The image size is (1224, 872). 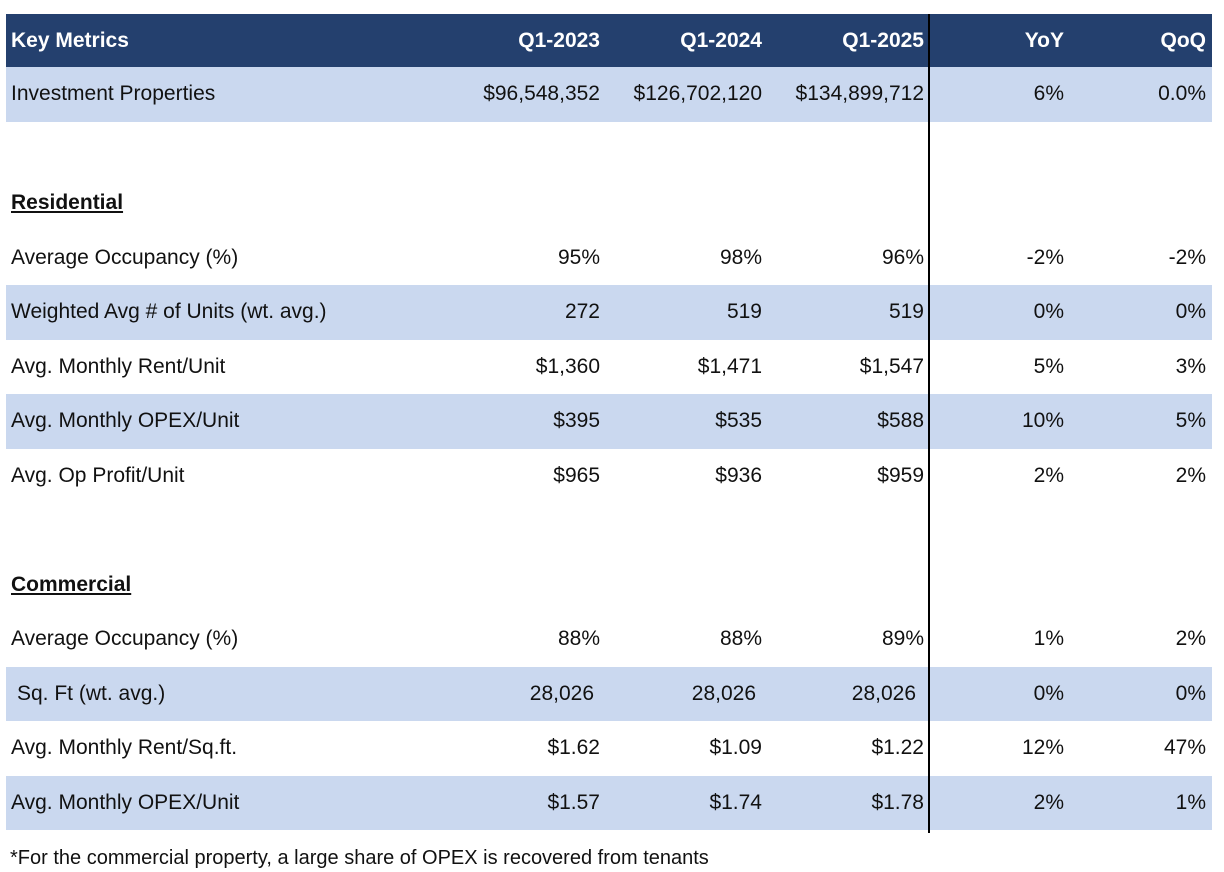 I want to click on value-q1-2023: 88%, so click(x=578, y=639).